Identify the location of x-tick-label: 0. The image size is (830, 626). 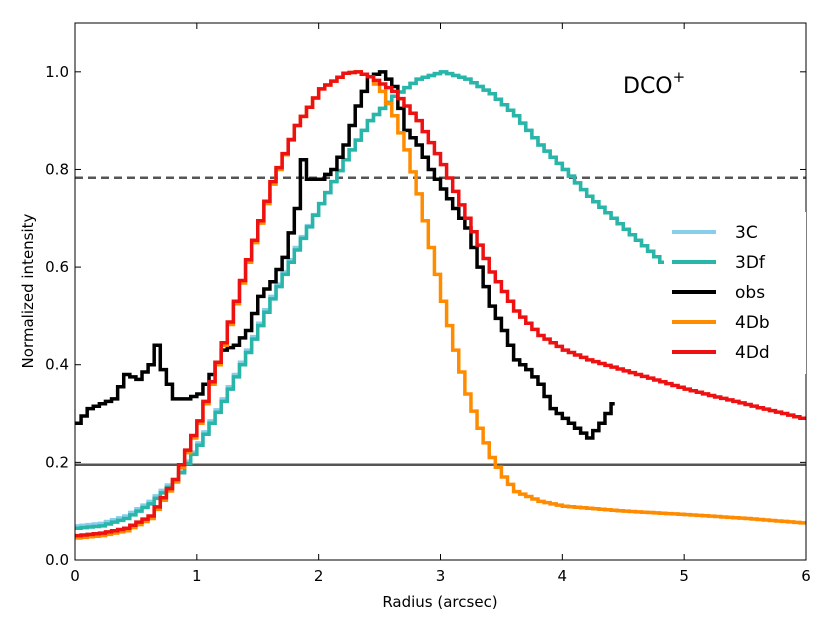
(75, 576).